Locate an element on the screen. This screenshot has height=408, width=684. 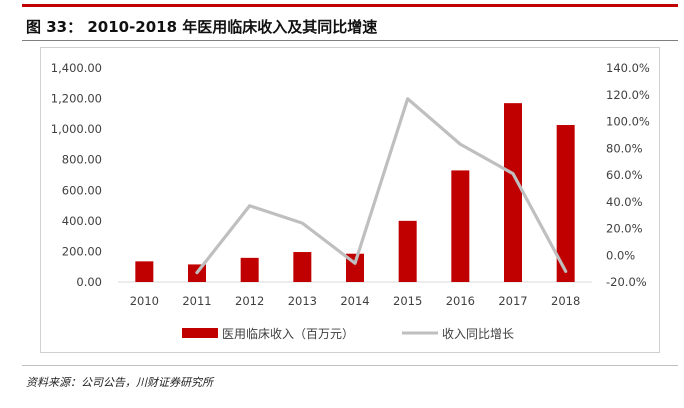
legend: 医用临床收入（百万元） 收入同比增长 is located at coordinates (348, 334).